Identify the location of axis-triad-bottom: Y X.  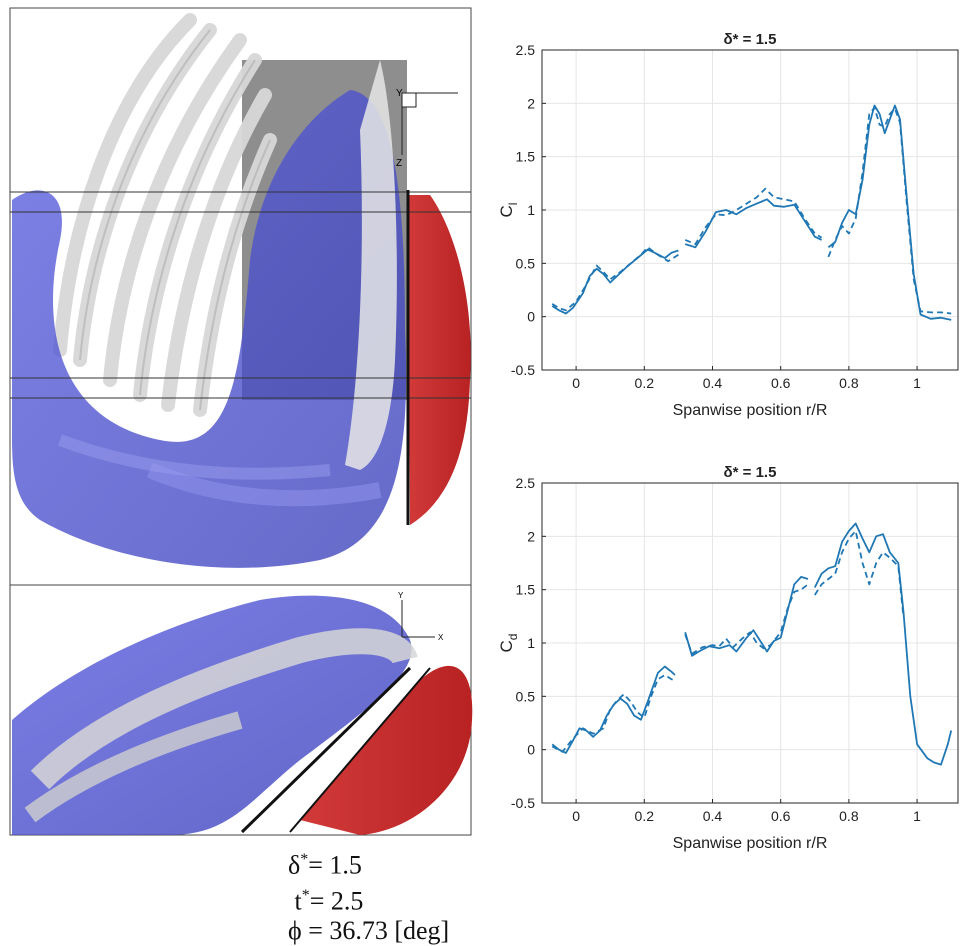
(421, 616).